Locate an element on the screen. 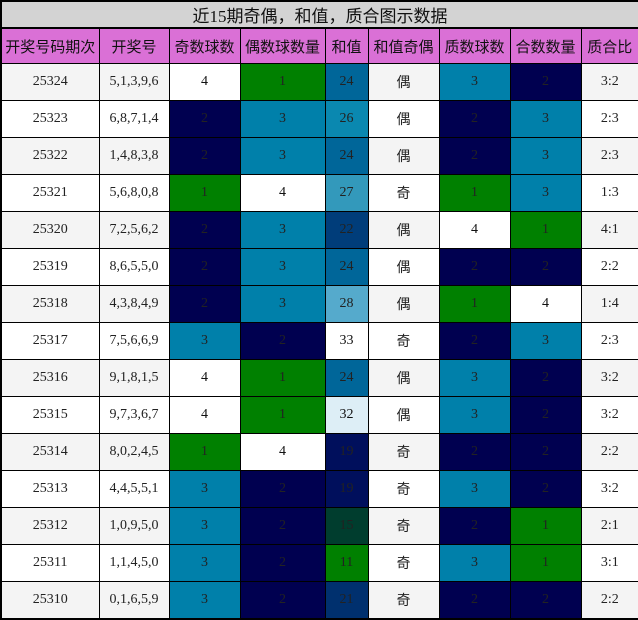 The height and width of the screenshot is (620, 638). table-row: 25312 1,0,9,5,0 3 2 15 奇 2 1 2:1 is located at coordinates (319, 526).